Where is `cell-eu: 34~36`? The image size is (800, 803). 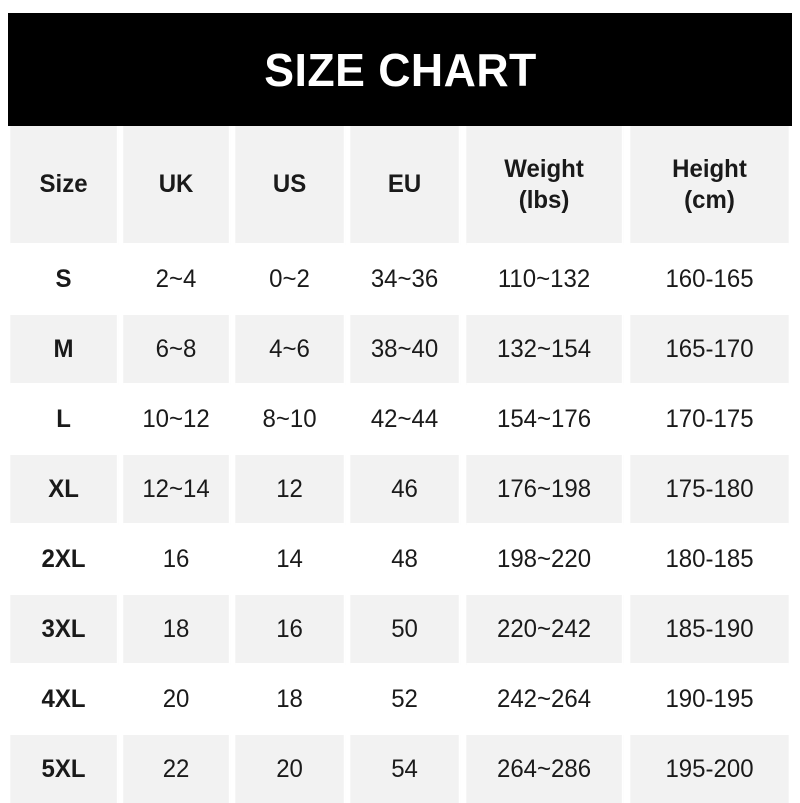
cell-eu: 34~36 is located at coordinates (405, 280).